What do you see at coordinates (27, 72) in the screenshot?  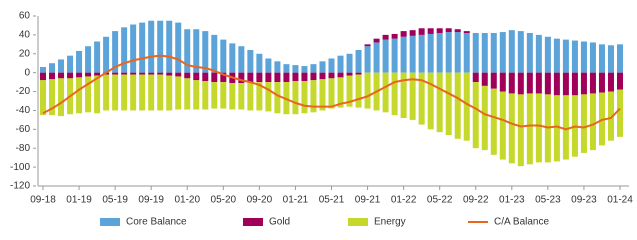 I see `y-tick-label: 0` at bounding box center [27, 72].